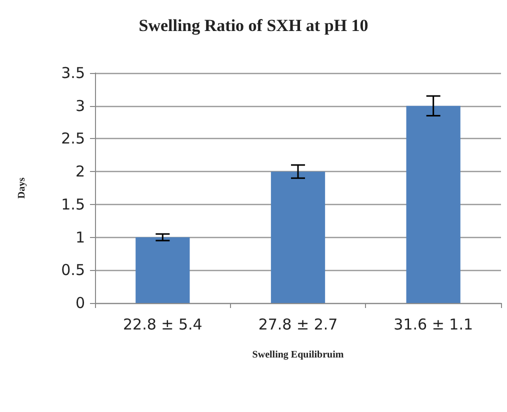 This screenshot has width=507, height=412. I want to click on x-tick-label: 27.8 ± 2.7, so click(298, 325).